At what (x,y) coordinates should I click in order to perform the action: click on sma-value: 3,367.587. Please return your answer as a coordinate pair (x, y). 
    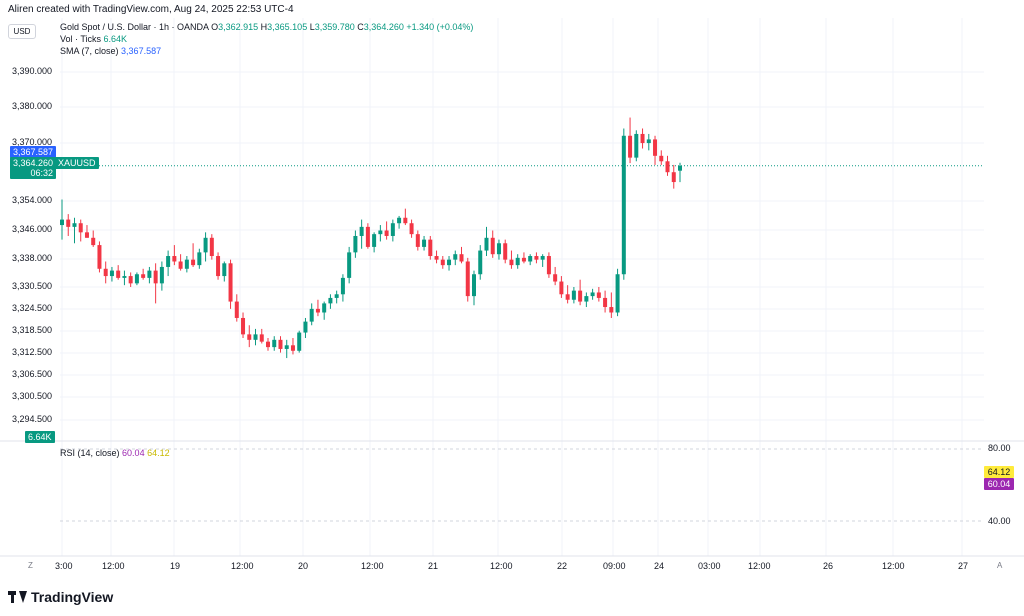
    Looking at the image, I should click on (141, 51).